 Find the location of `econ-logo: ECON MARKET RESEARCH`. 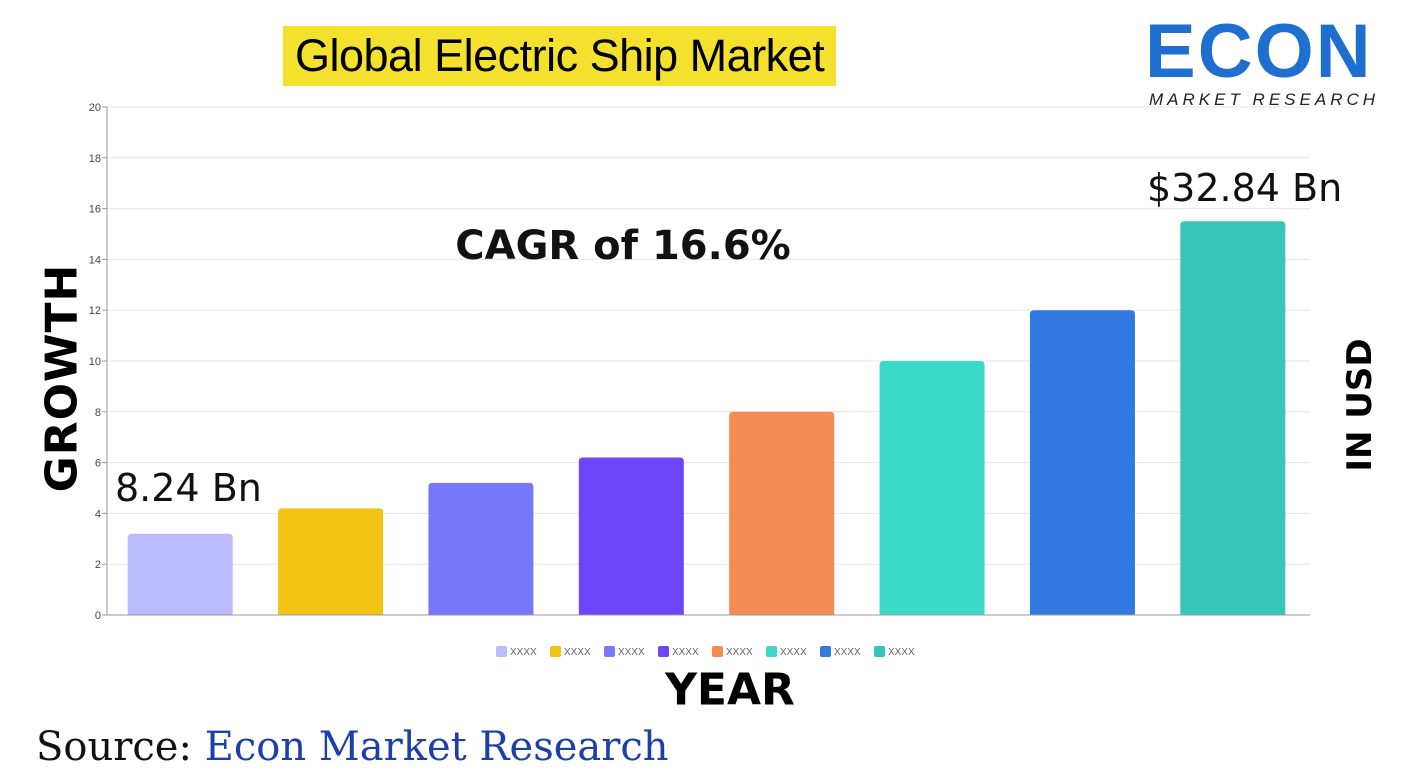

econ-logo: ECON MARKET RESEARCH is located at coordinates (1276, 64).